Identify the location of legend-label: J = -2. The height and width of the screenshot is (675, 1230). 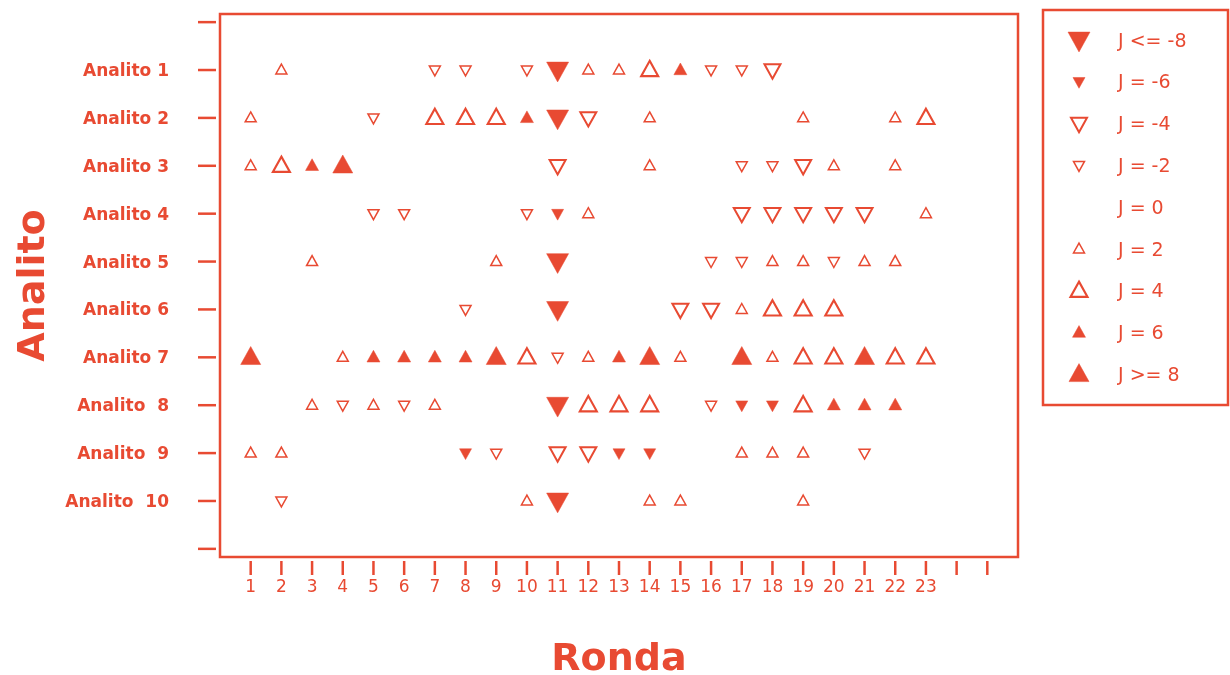
(1144, 165).